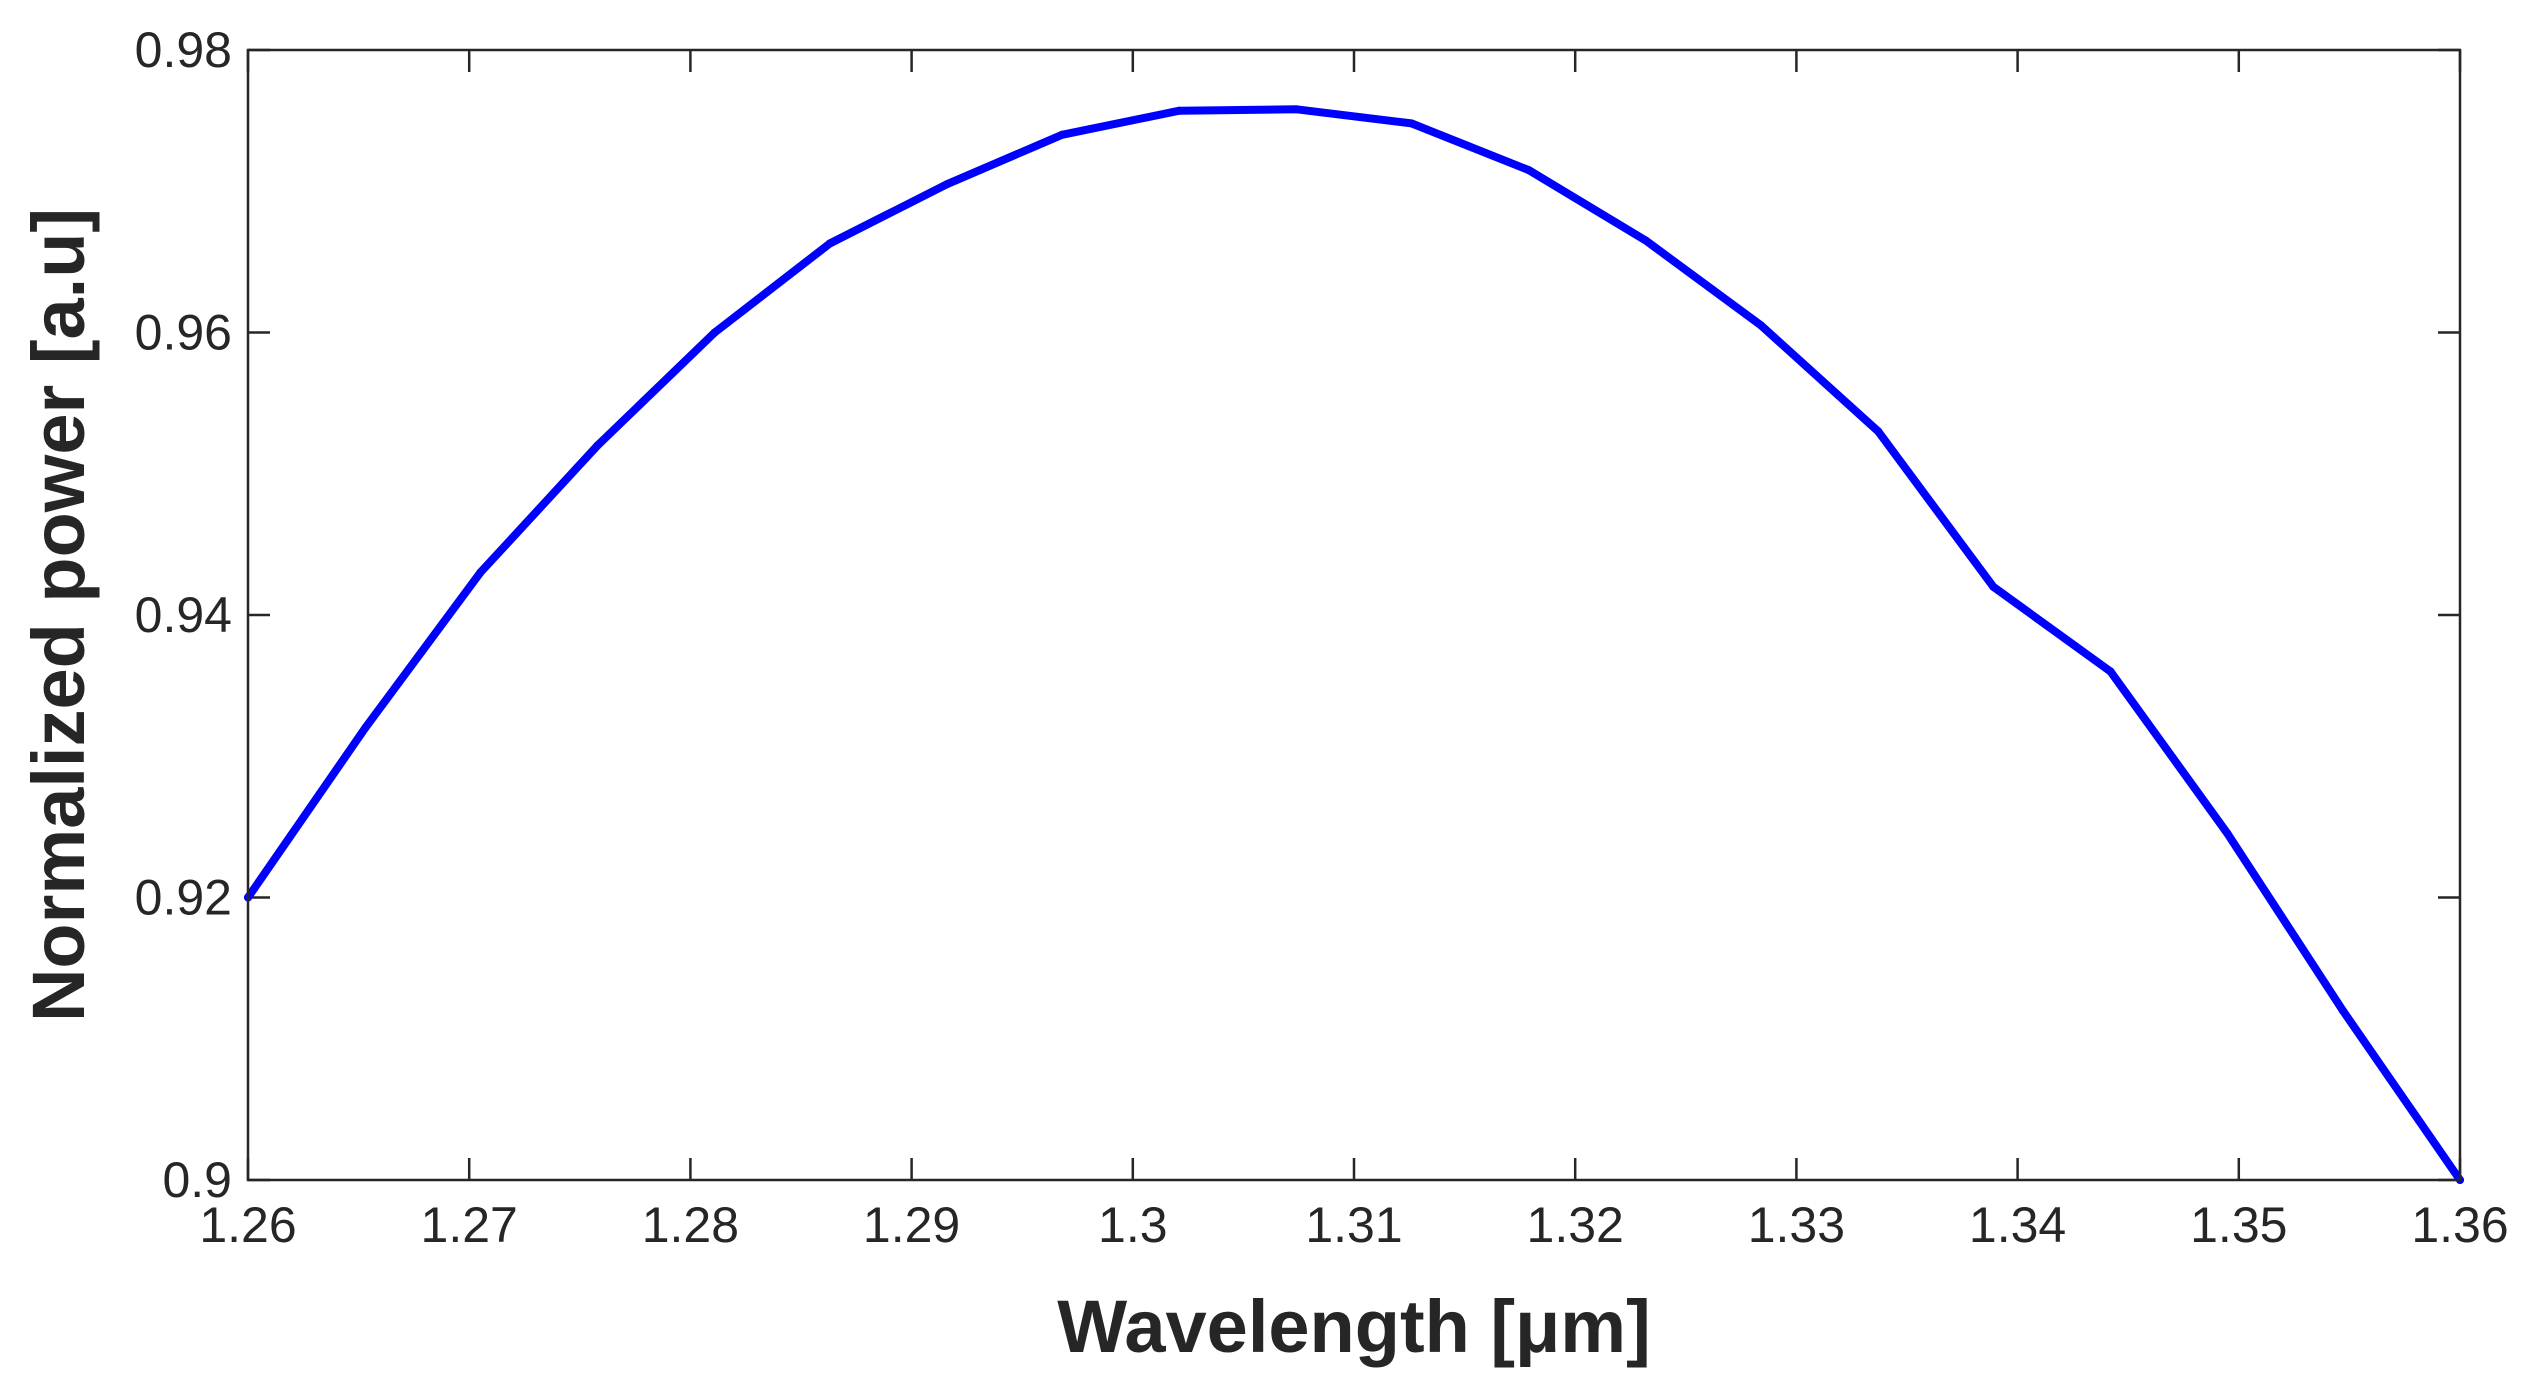 The width and height of the screenshot is (2531, 1393). What do you see at coordinates (183, 333) in the screenshot?
I see `y-tick-label: 0.96` at bounding box center [183, 333].